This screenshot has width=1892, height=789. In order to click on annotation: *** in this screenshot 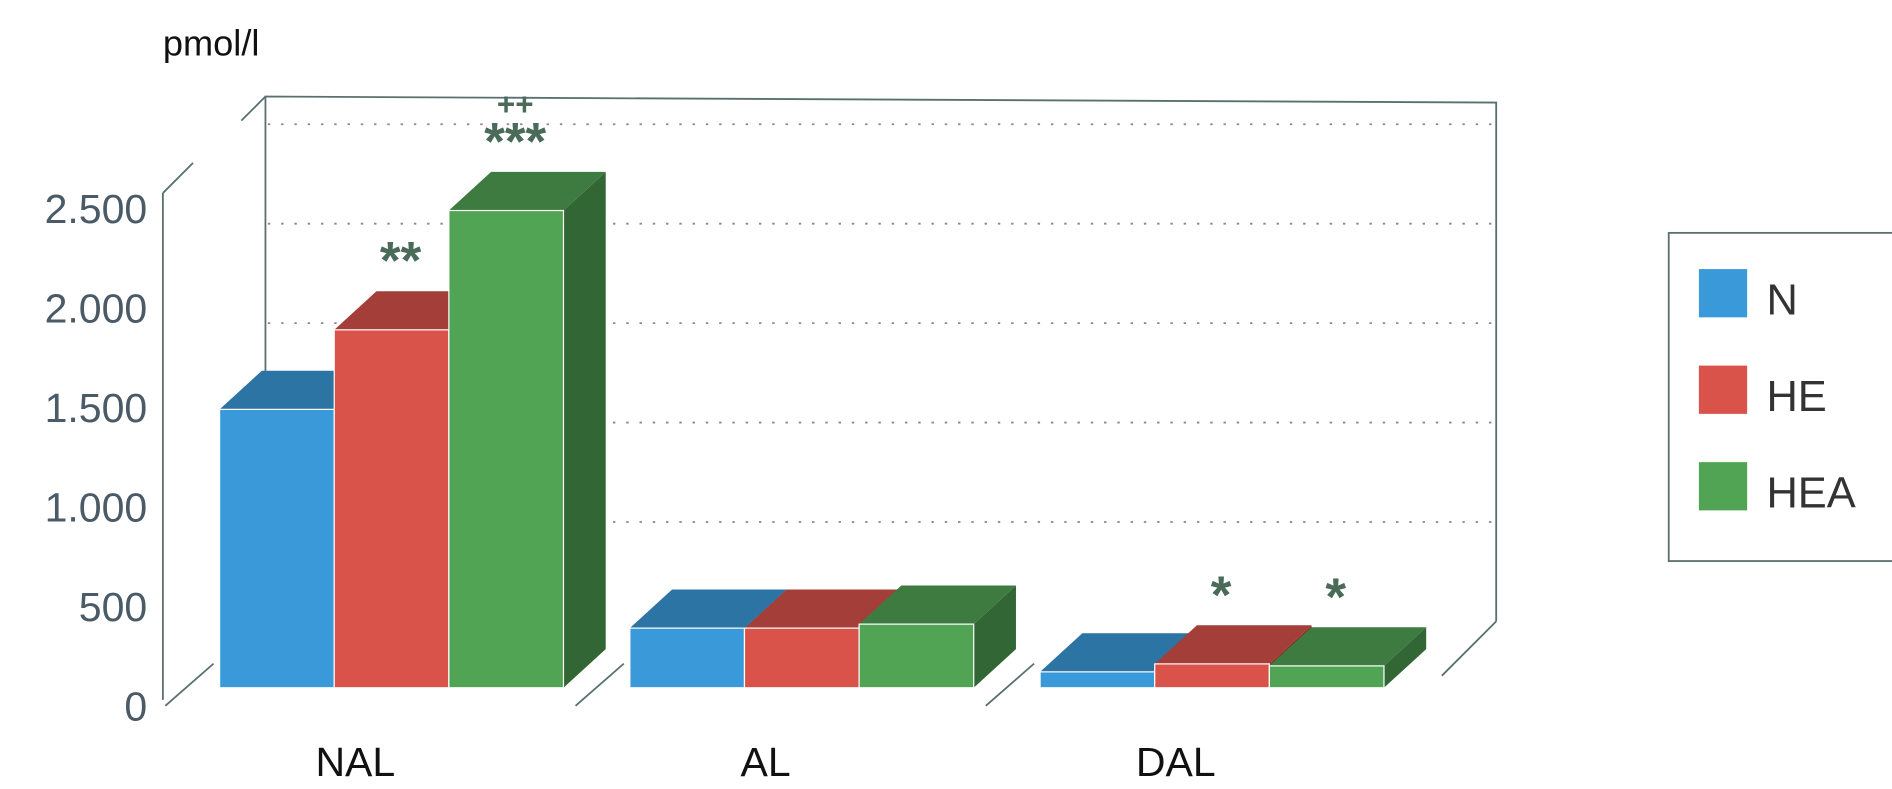, I will do `click(515, 141)`.